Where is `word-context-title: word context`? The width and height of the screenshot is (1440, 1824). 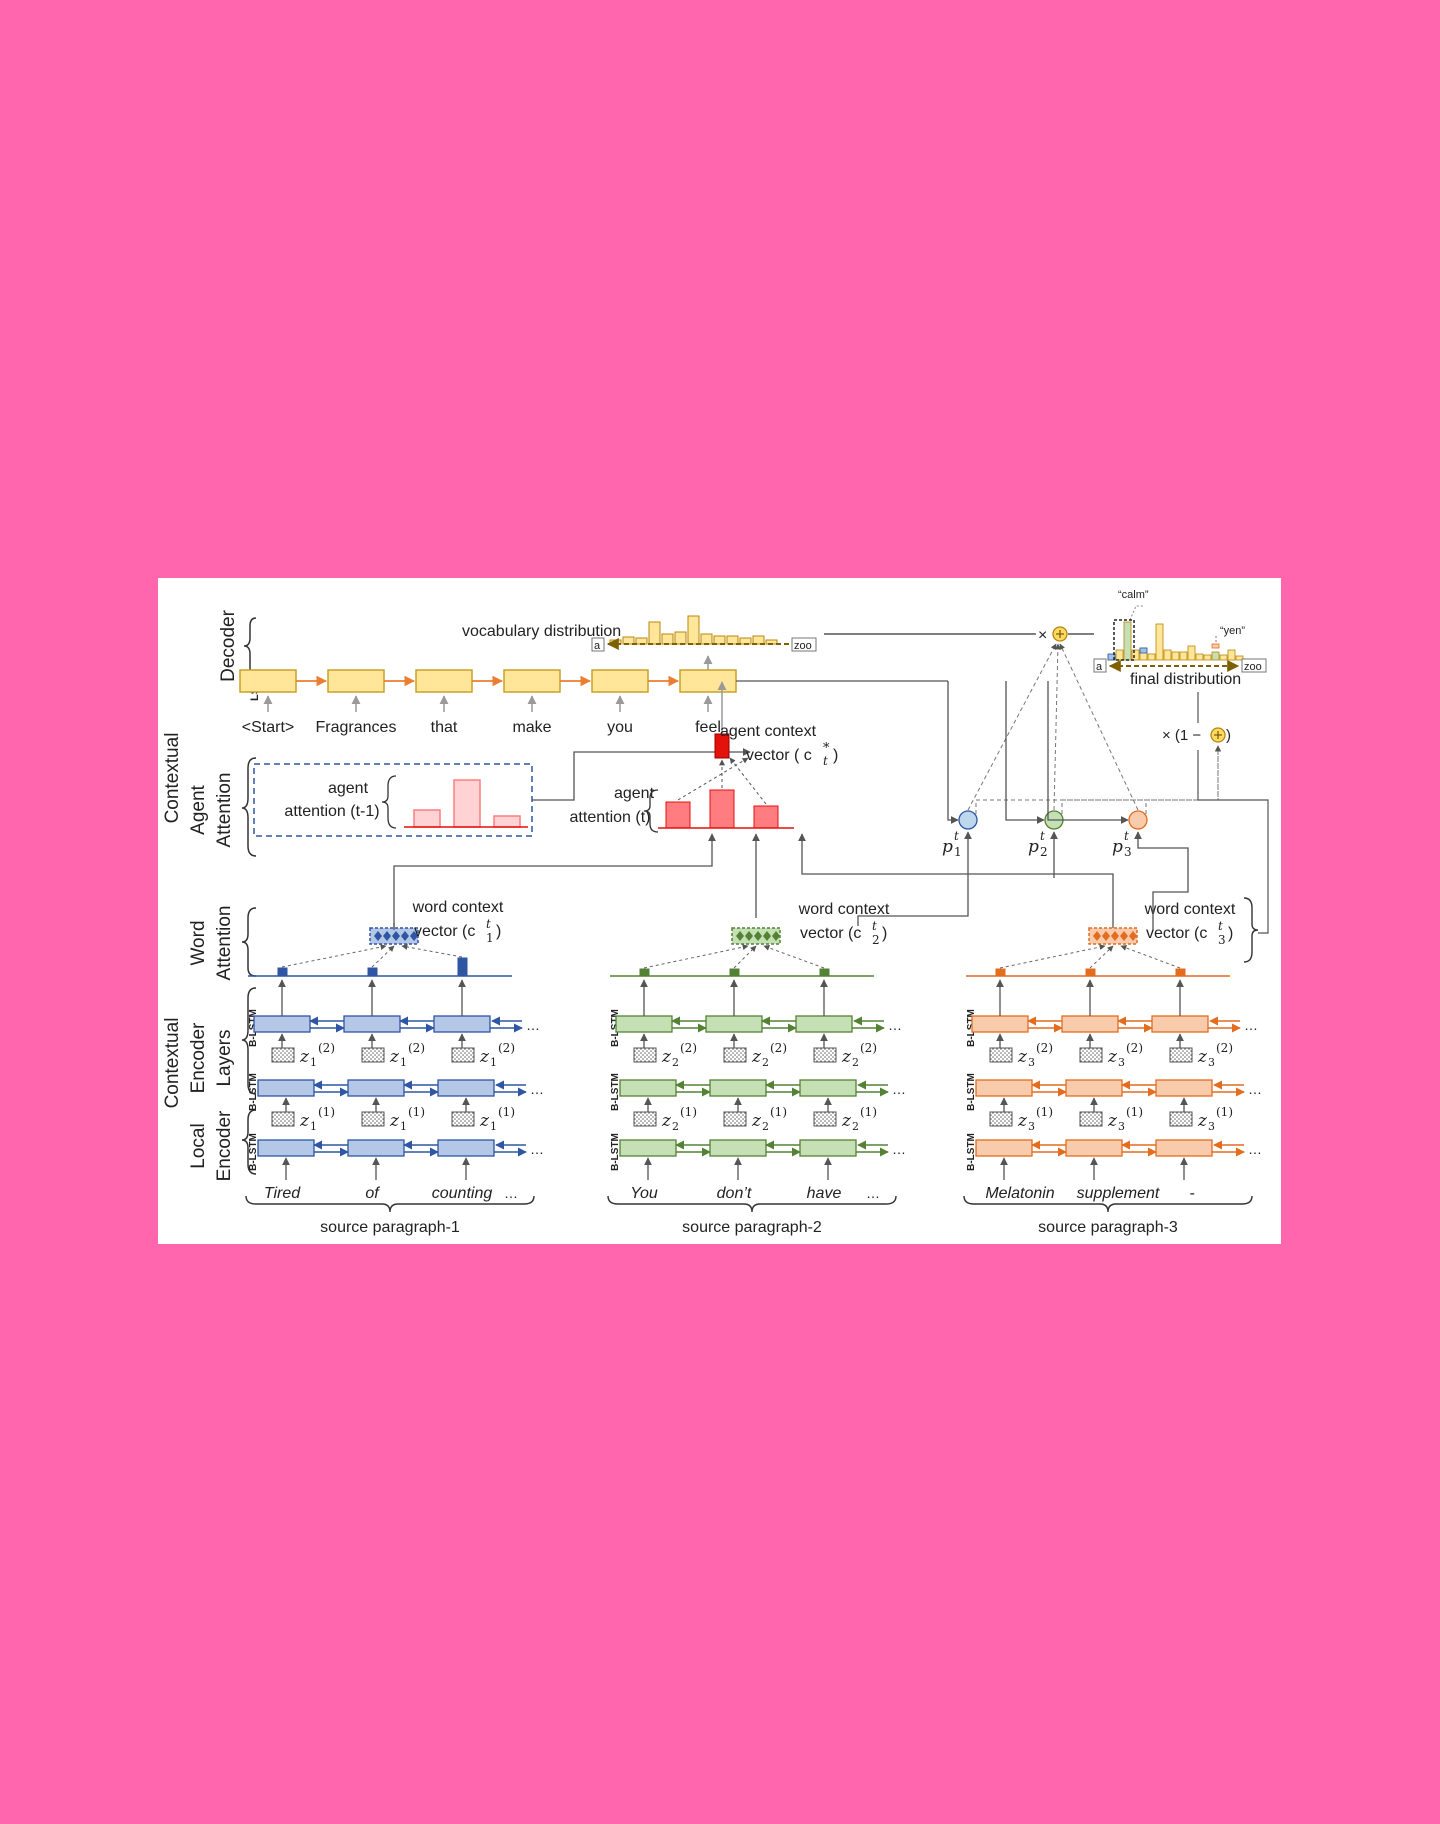 word-context-title: word context is located at coordinates (1190, 909).